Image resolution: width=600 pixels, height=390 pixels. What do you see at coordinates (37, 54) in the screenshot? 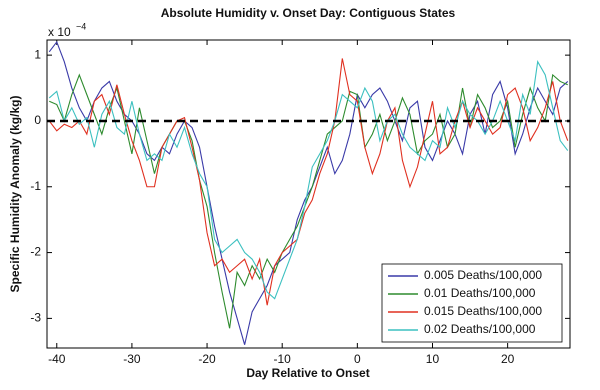
I see `y-tick-label: 1` at bounding box center [37, 54].